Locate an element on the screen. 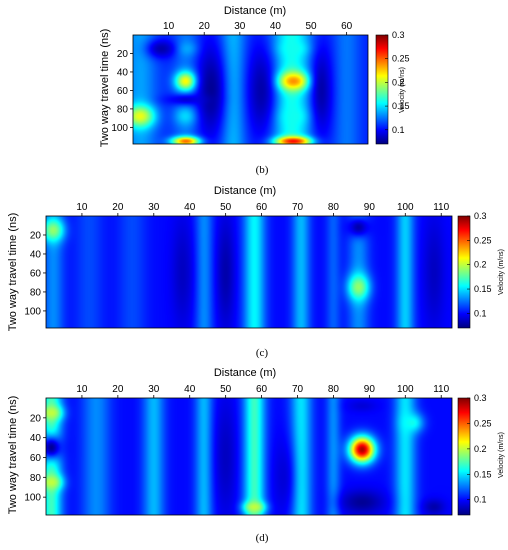 This screenshot has height=550, width=508. panel-b-colorbar-label: Velocity (m/ns) is located at coordinates (402, 90).